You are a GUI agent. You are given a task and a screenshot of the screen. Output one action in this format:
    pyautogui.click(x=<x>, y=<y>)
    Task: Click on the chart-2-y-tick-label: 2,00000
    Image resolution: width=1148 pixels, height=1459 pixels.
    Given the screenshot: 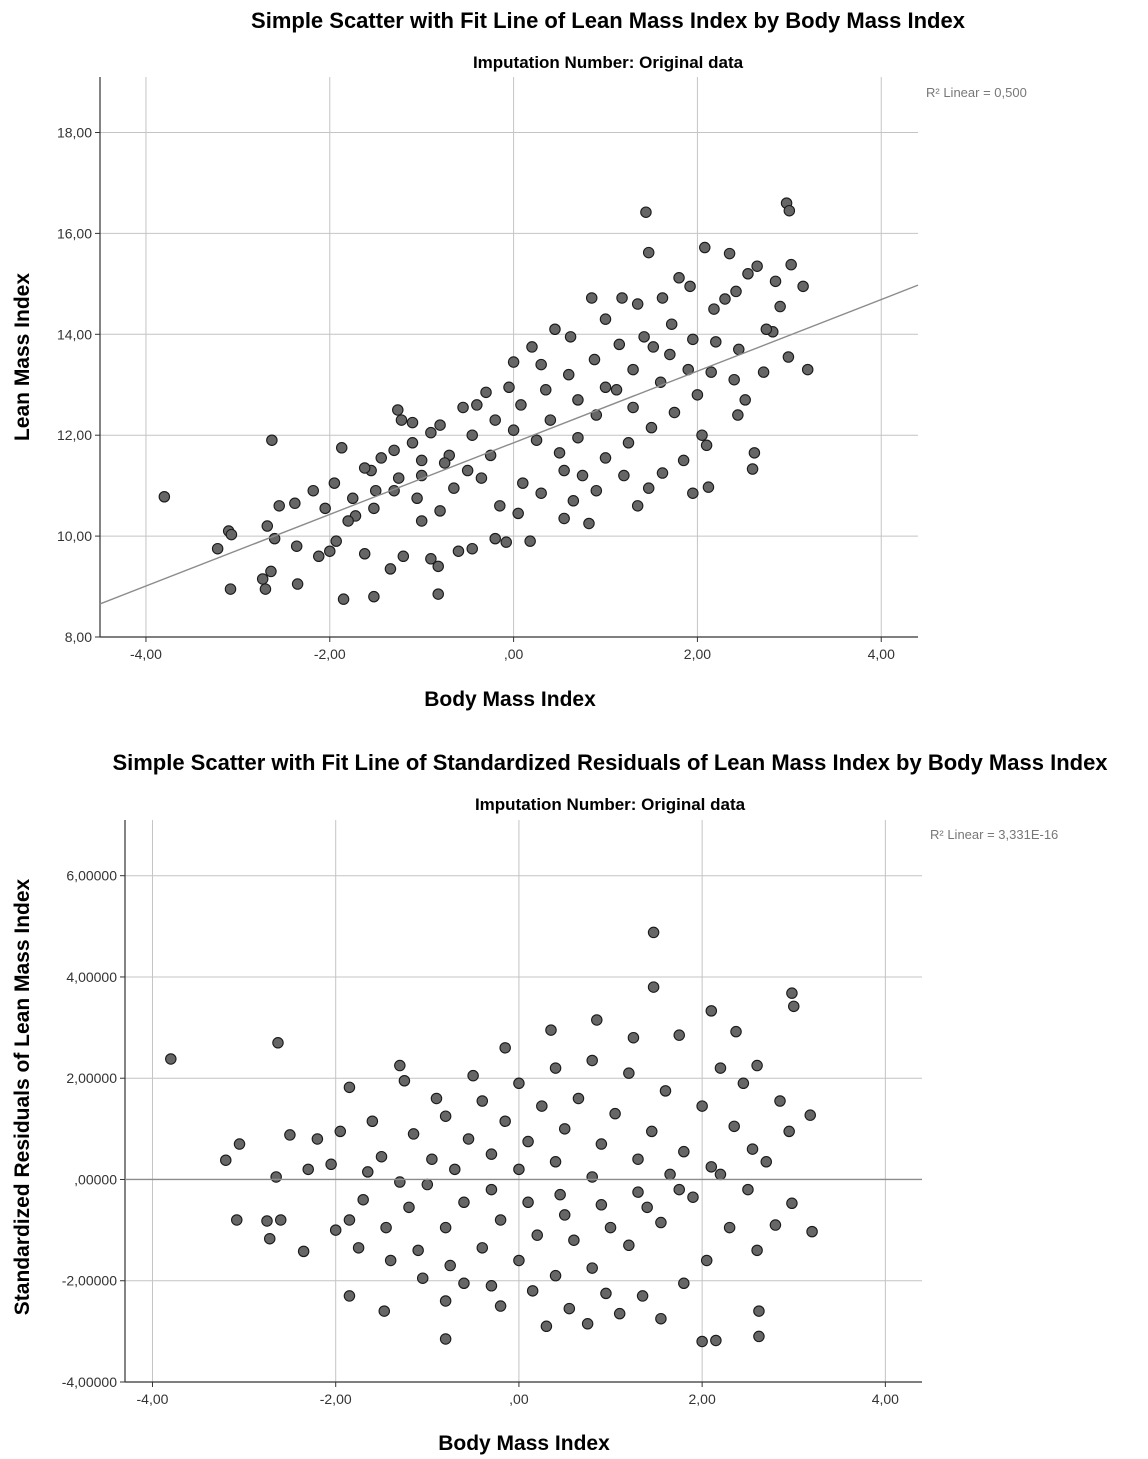 What is the action you would take?
    pyautogui.click(x=91, y=1078)
    